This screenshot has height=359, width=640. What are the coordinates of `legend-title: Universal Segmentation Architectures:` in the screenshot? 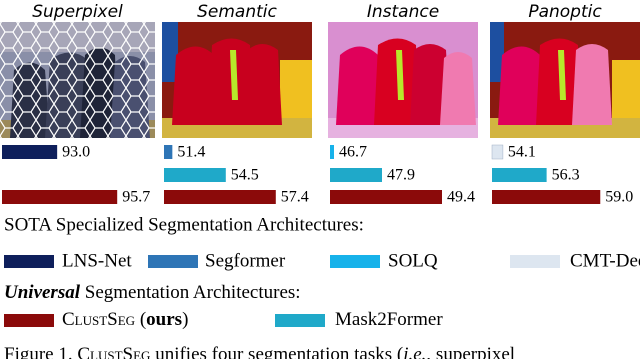 It's located at (152, 292).